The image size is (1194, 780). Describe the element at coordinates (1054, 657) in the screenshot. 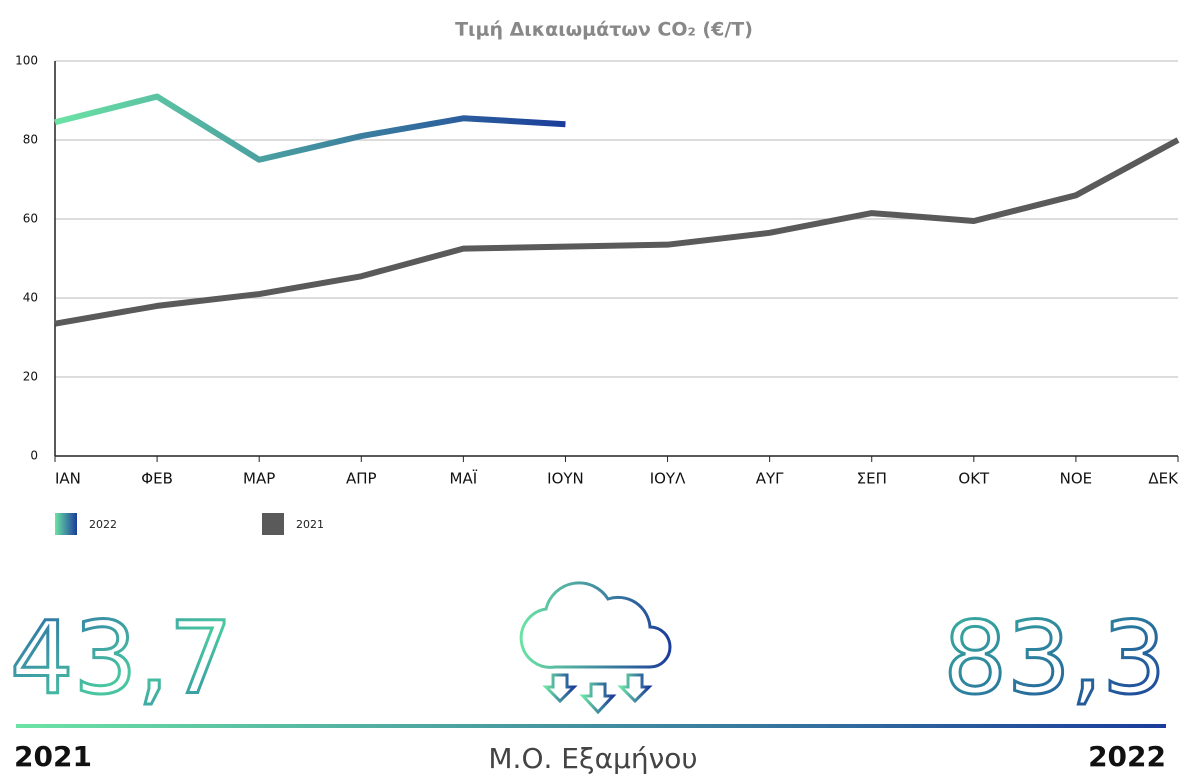

I see `right-value: 83,3` at that location.